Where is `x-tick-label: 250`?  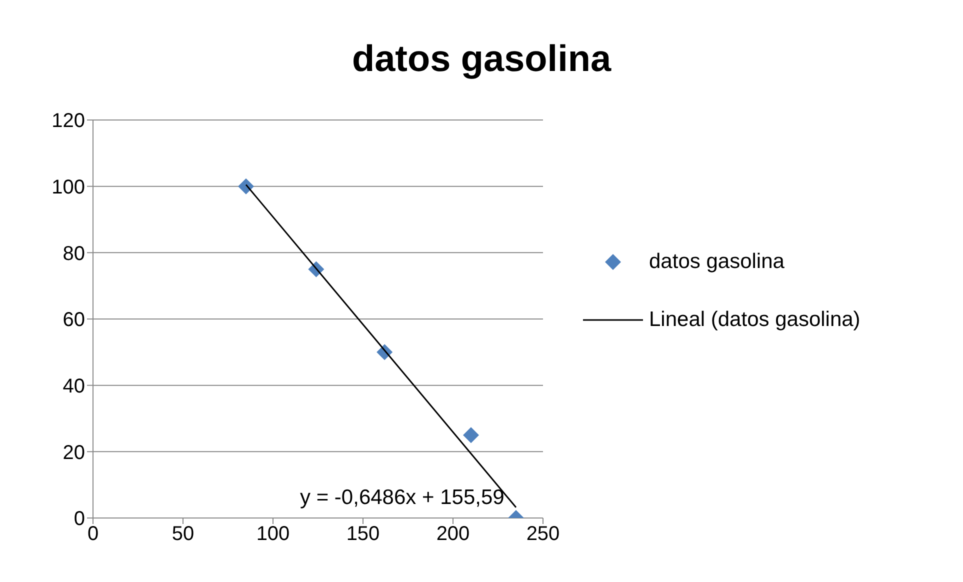 x-tick-label: 250 is located at coordinates (543, 534).